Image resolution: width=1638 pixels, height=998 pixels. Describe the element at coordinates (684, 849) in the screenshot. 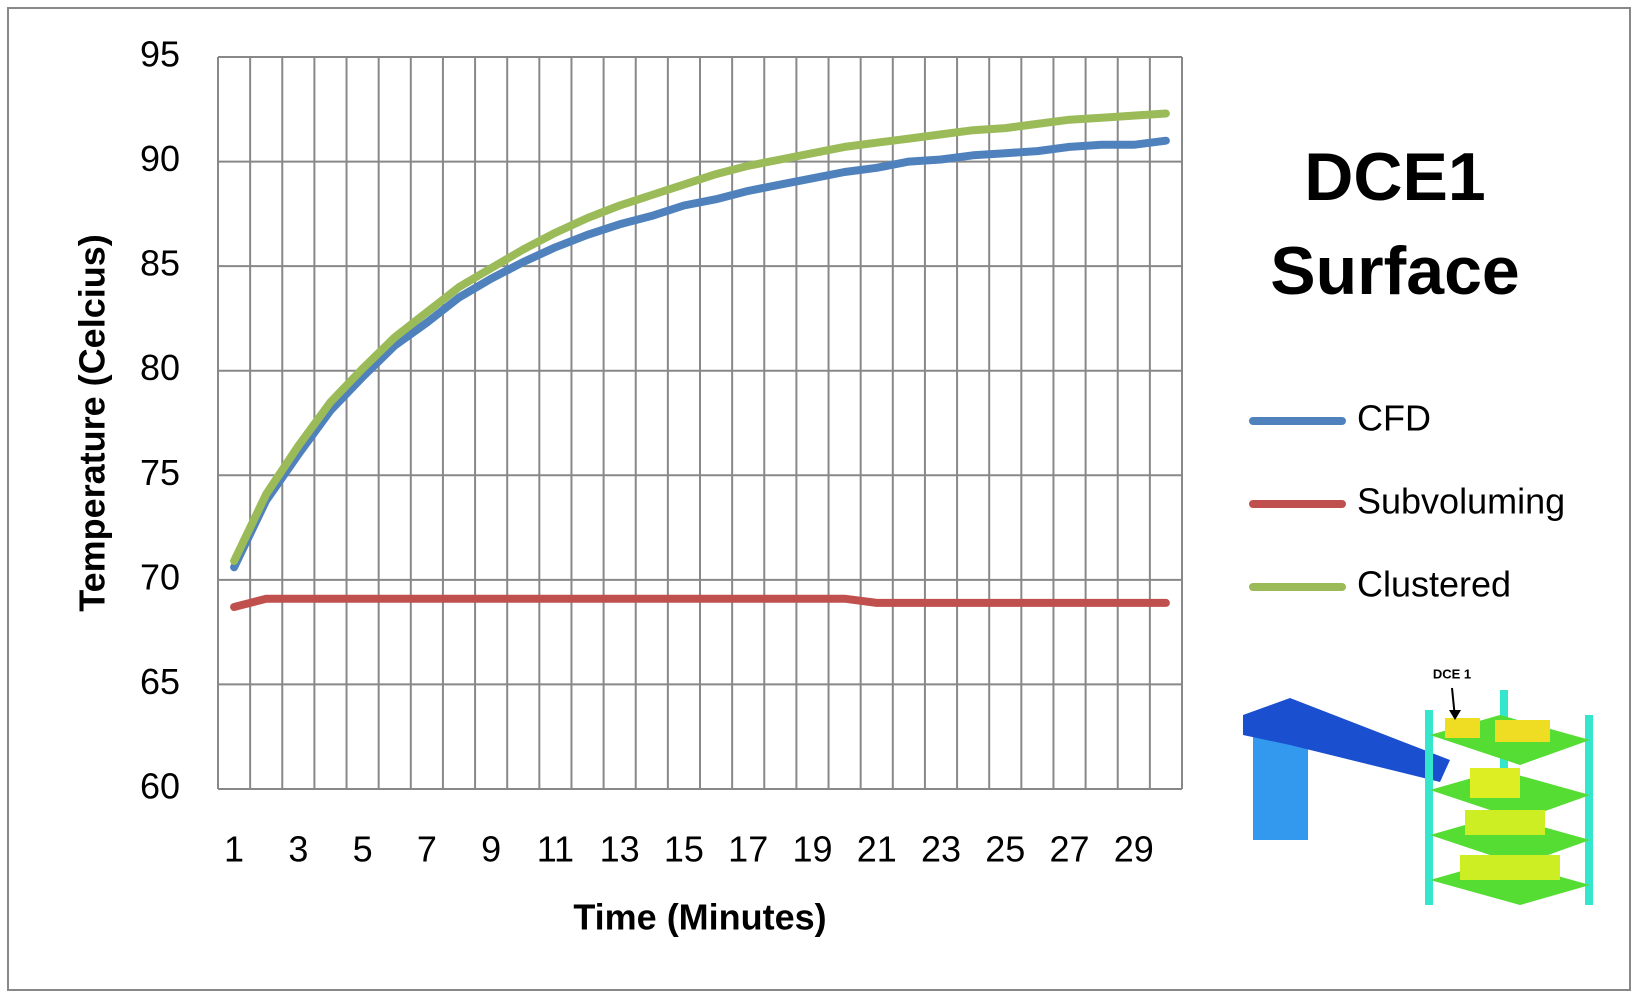

I see `x-tick-label: 15` at that location.